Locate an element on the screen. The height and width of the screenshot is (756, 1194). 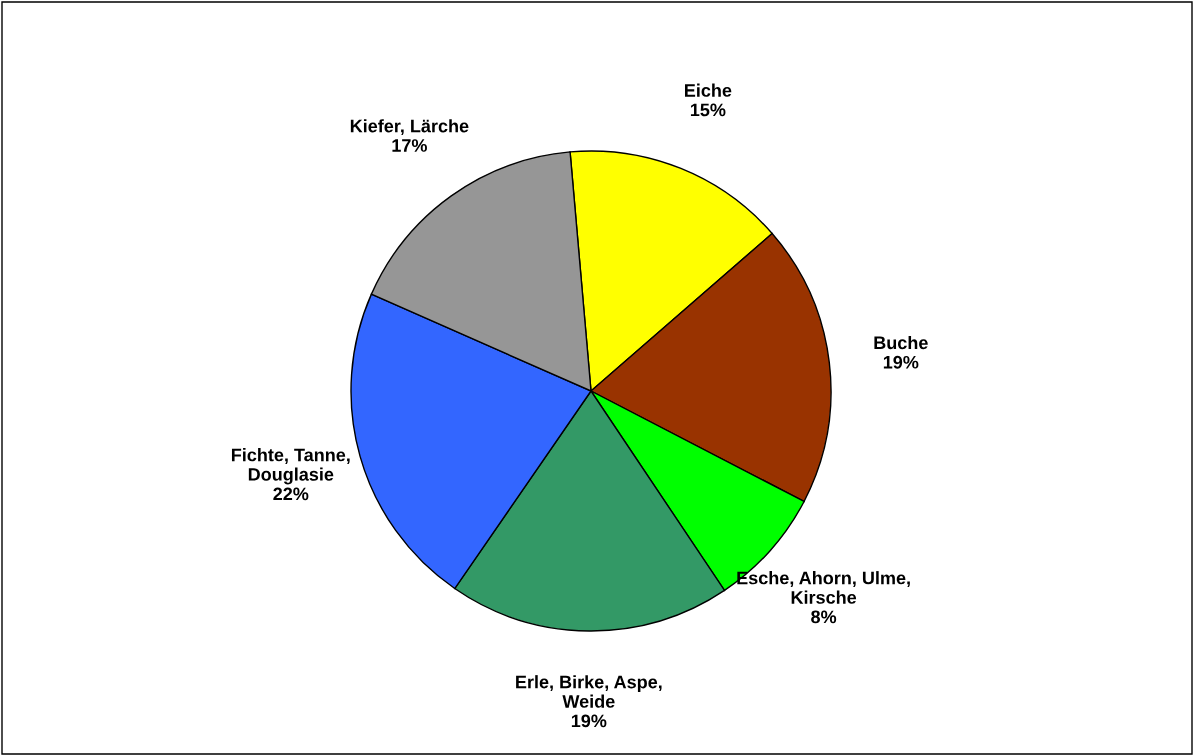
data-label: 15% is located at coordinates (708, 110).